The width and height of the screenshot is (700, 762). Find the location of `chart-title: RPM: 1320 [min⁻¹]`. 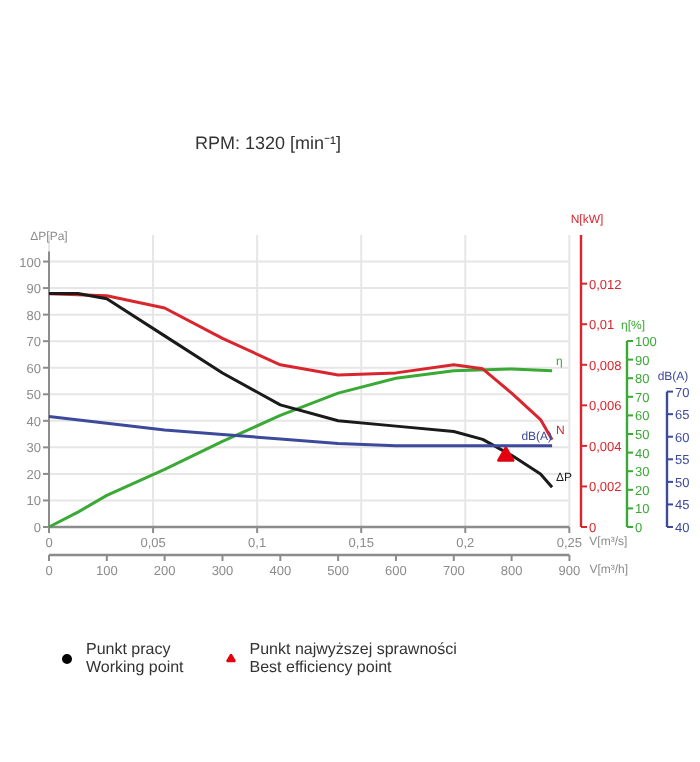

chart-title: RPM: 1320 [min⁻¹] is located at coordinates (268, 143).